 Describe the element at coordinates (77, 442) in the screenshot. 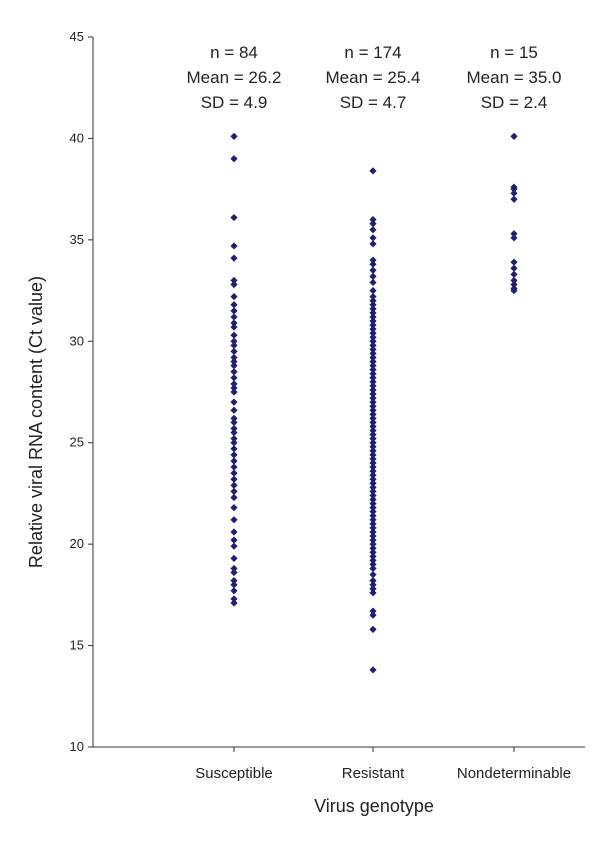

I see `y-tick-label: 25` at that location.